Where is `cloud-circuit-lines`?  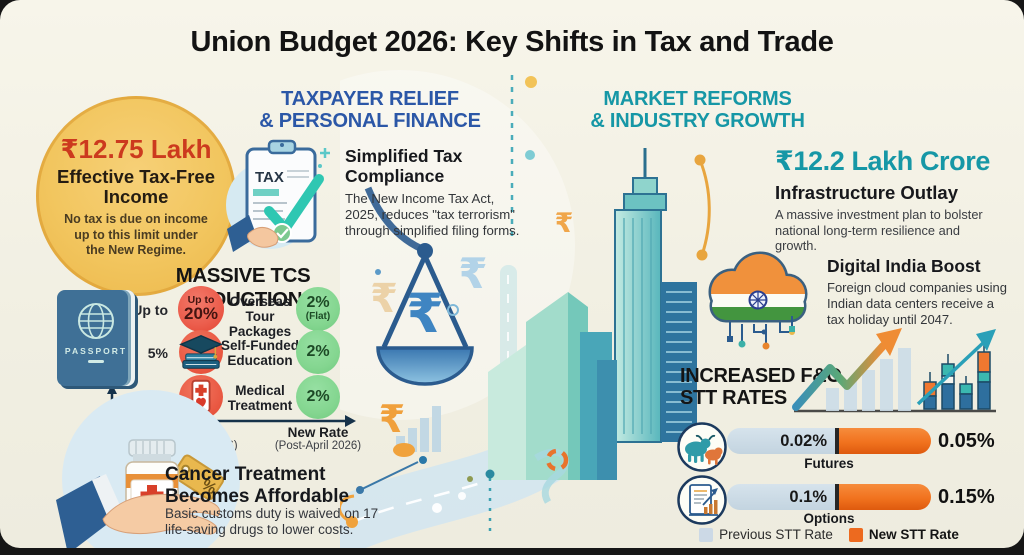
cloud-circuit-lines is located at coordinates (761, 330).